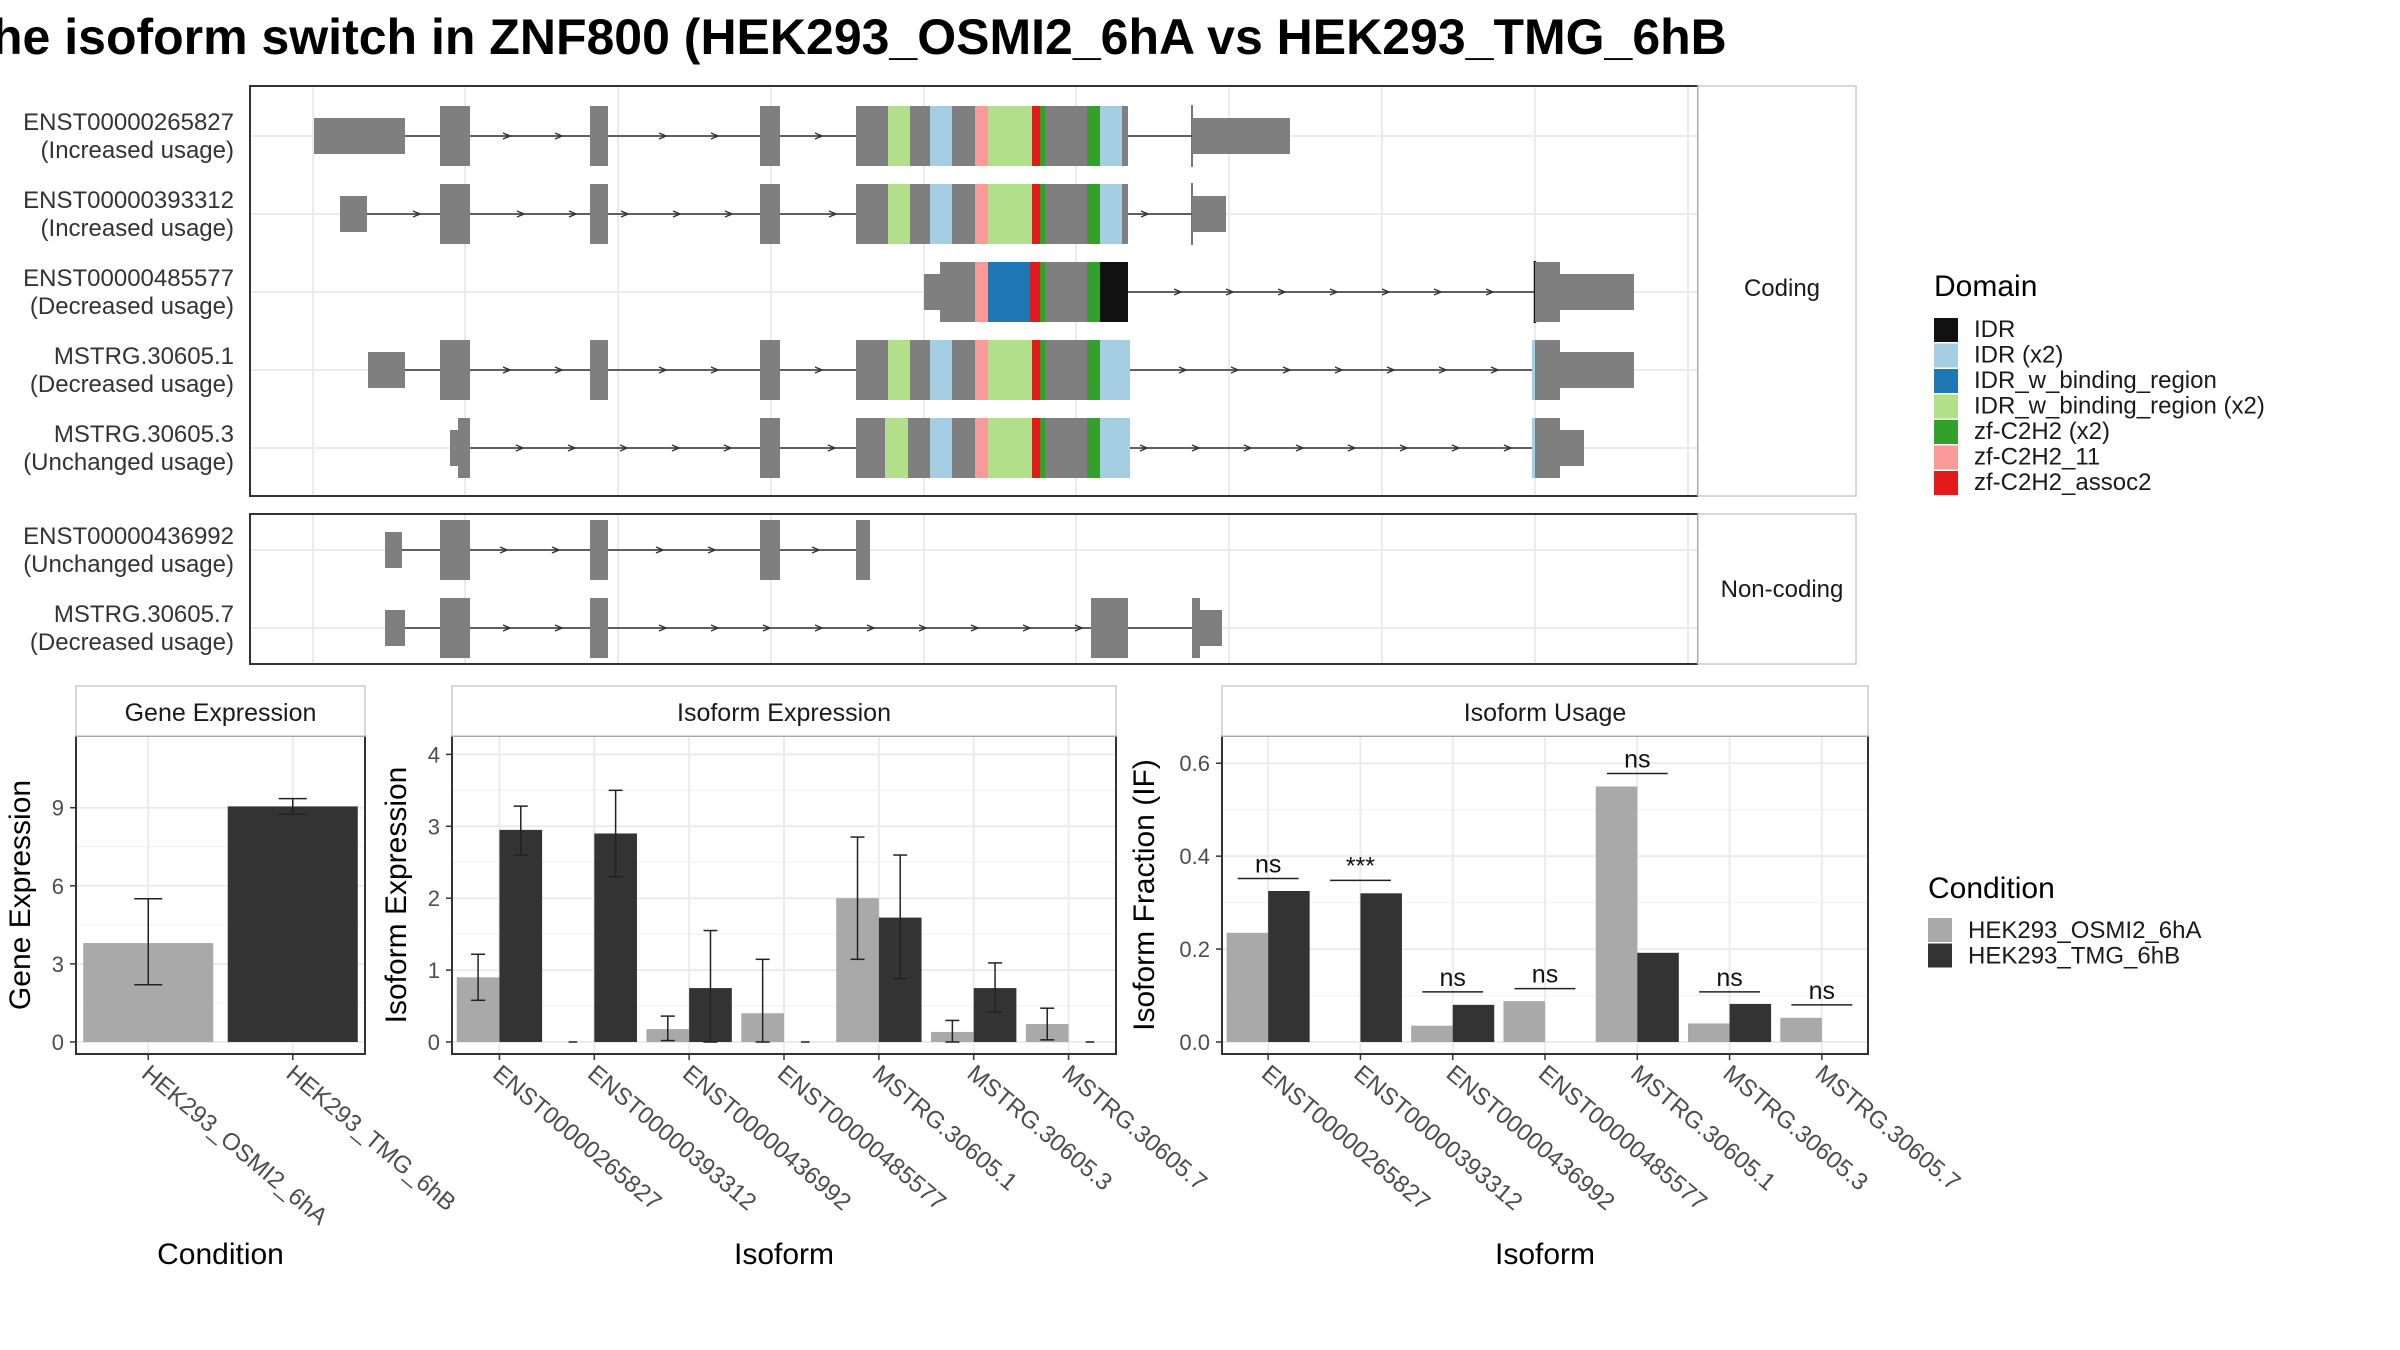  What do you see at coordinates (1985, 286) in the screenshot?
I see `domain-legend-title: Domain` at bounding box center [1985, 286].